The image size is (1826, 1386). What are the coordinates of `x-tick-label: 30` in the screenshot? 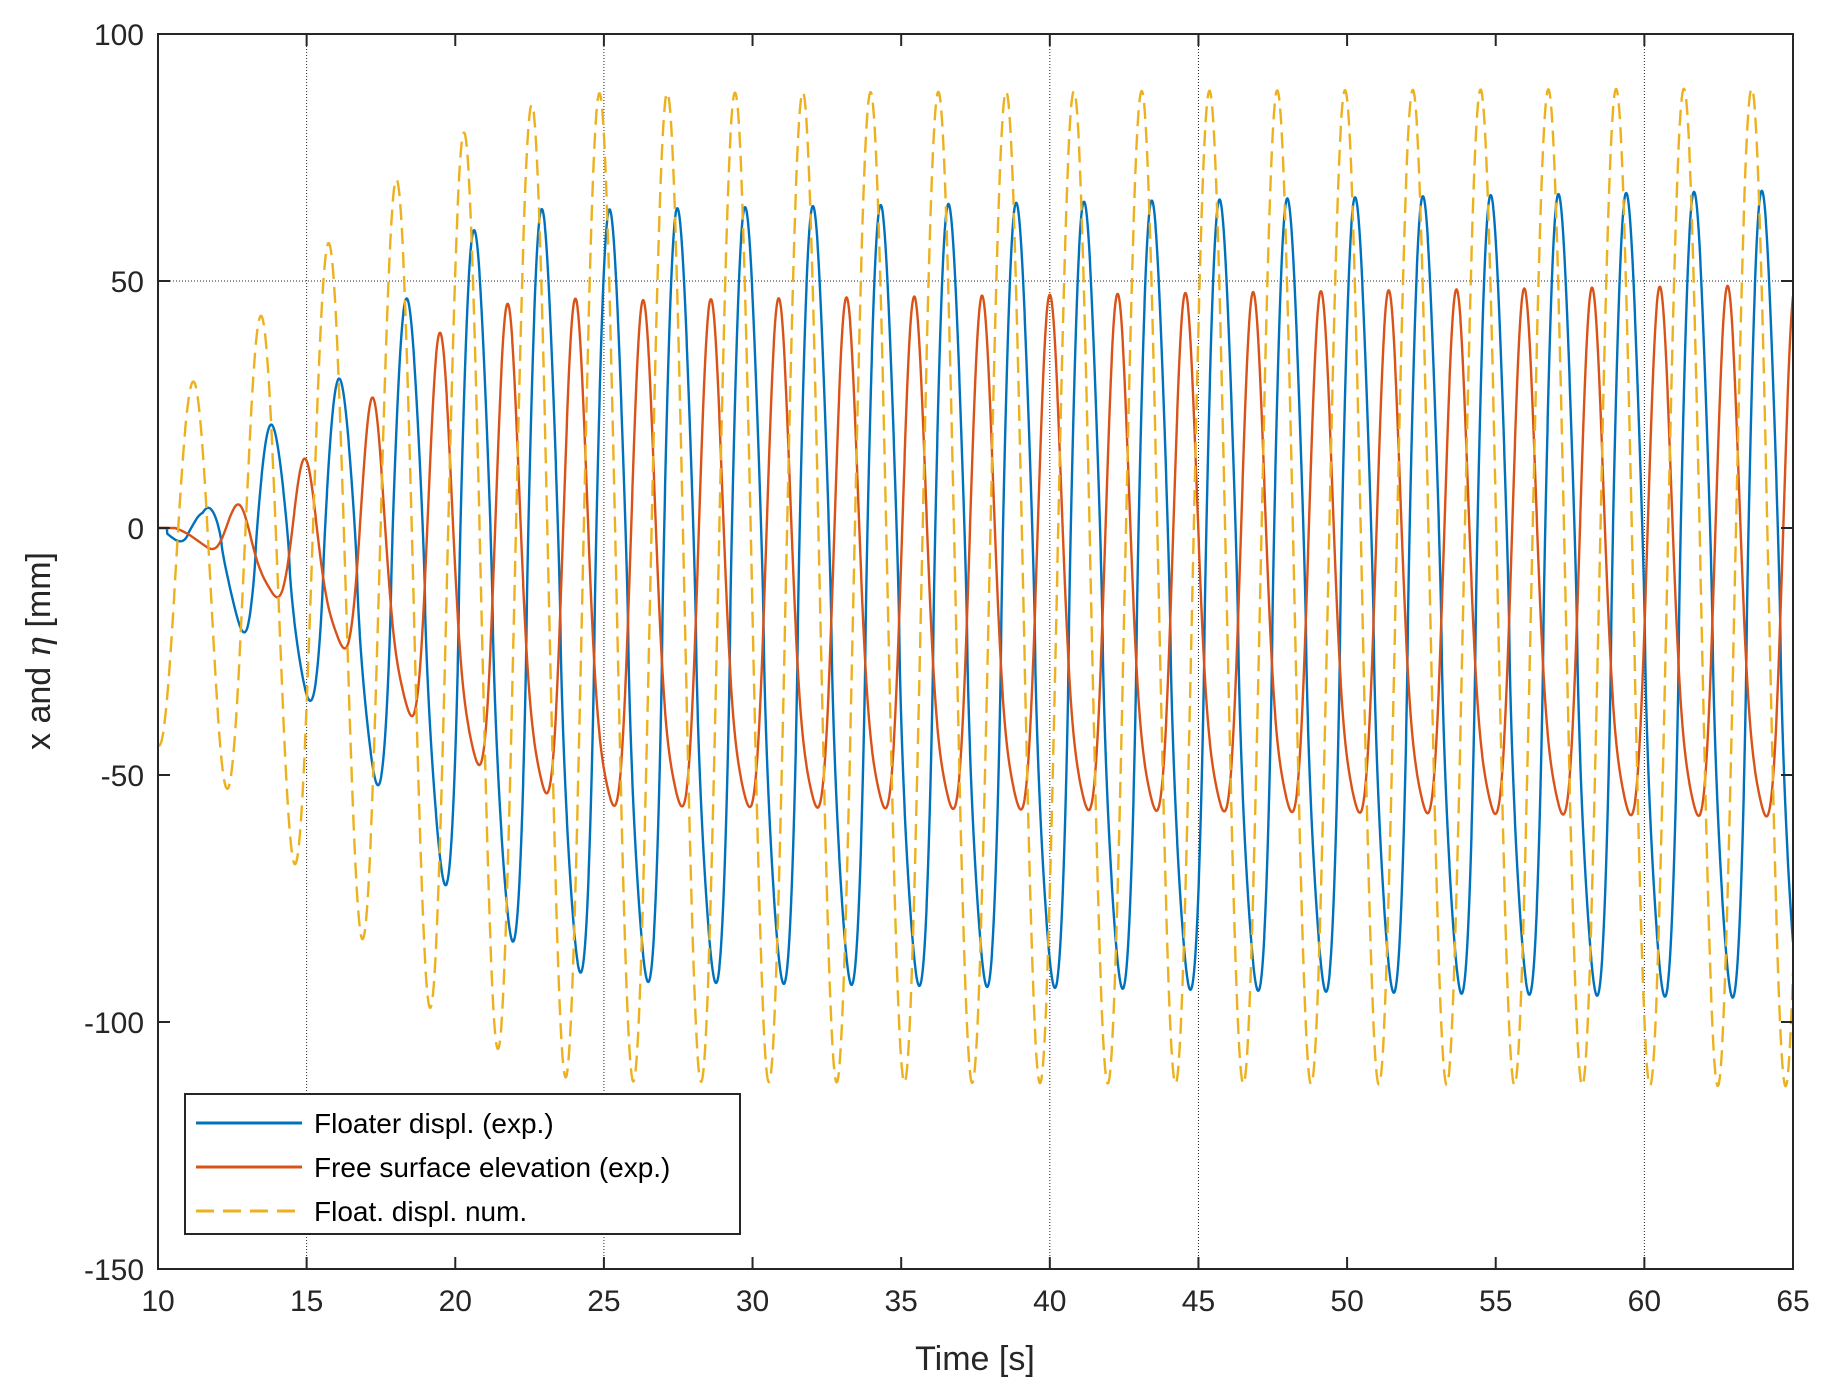 It's located at (752, 1301).